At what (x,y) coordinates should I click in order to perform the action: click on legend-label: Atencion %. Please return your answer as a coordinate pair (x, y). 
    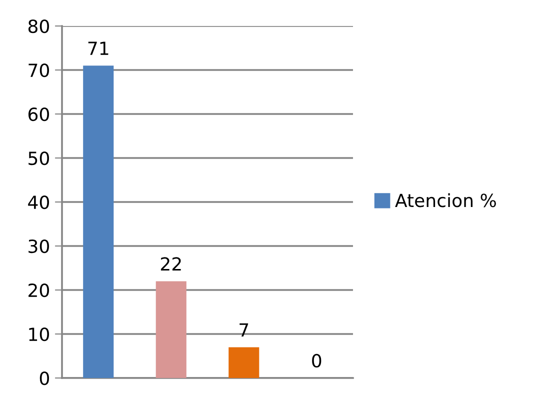
    Looking at the image, I should click on (445, 200).